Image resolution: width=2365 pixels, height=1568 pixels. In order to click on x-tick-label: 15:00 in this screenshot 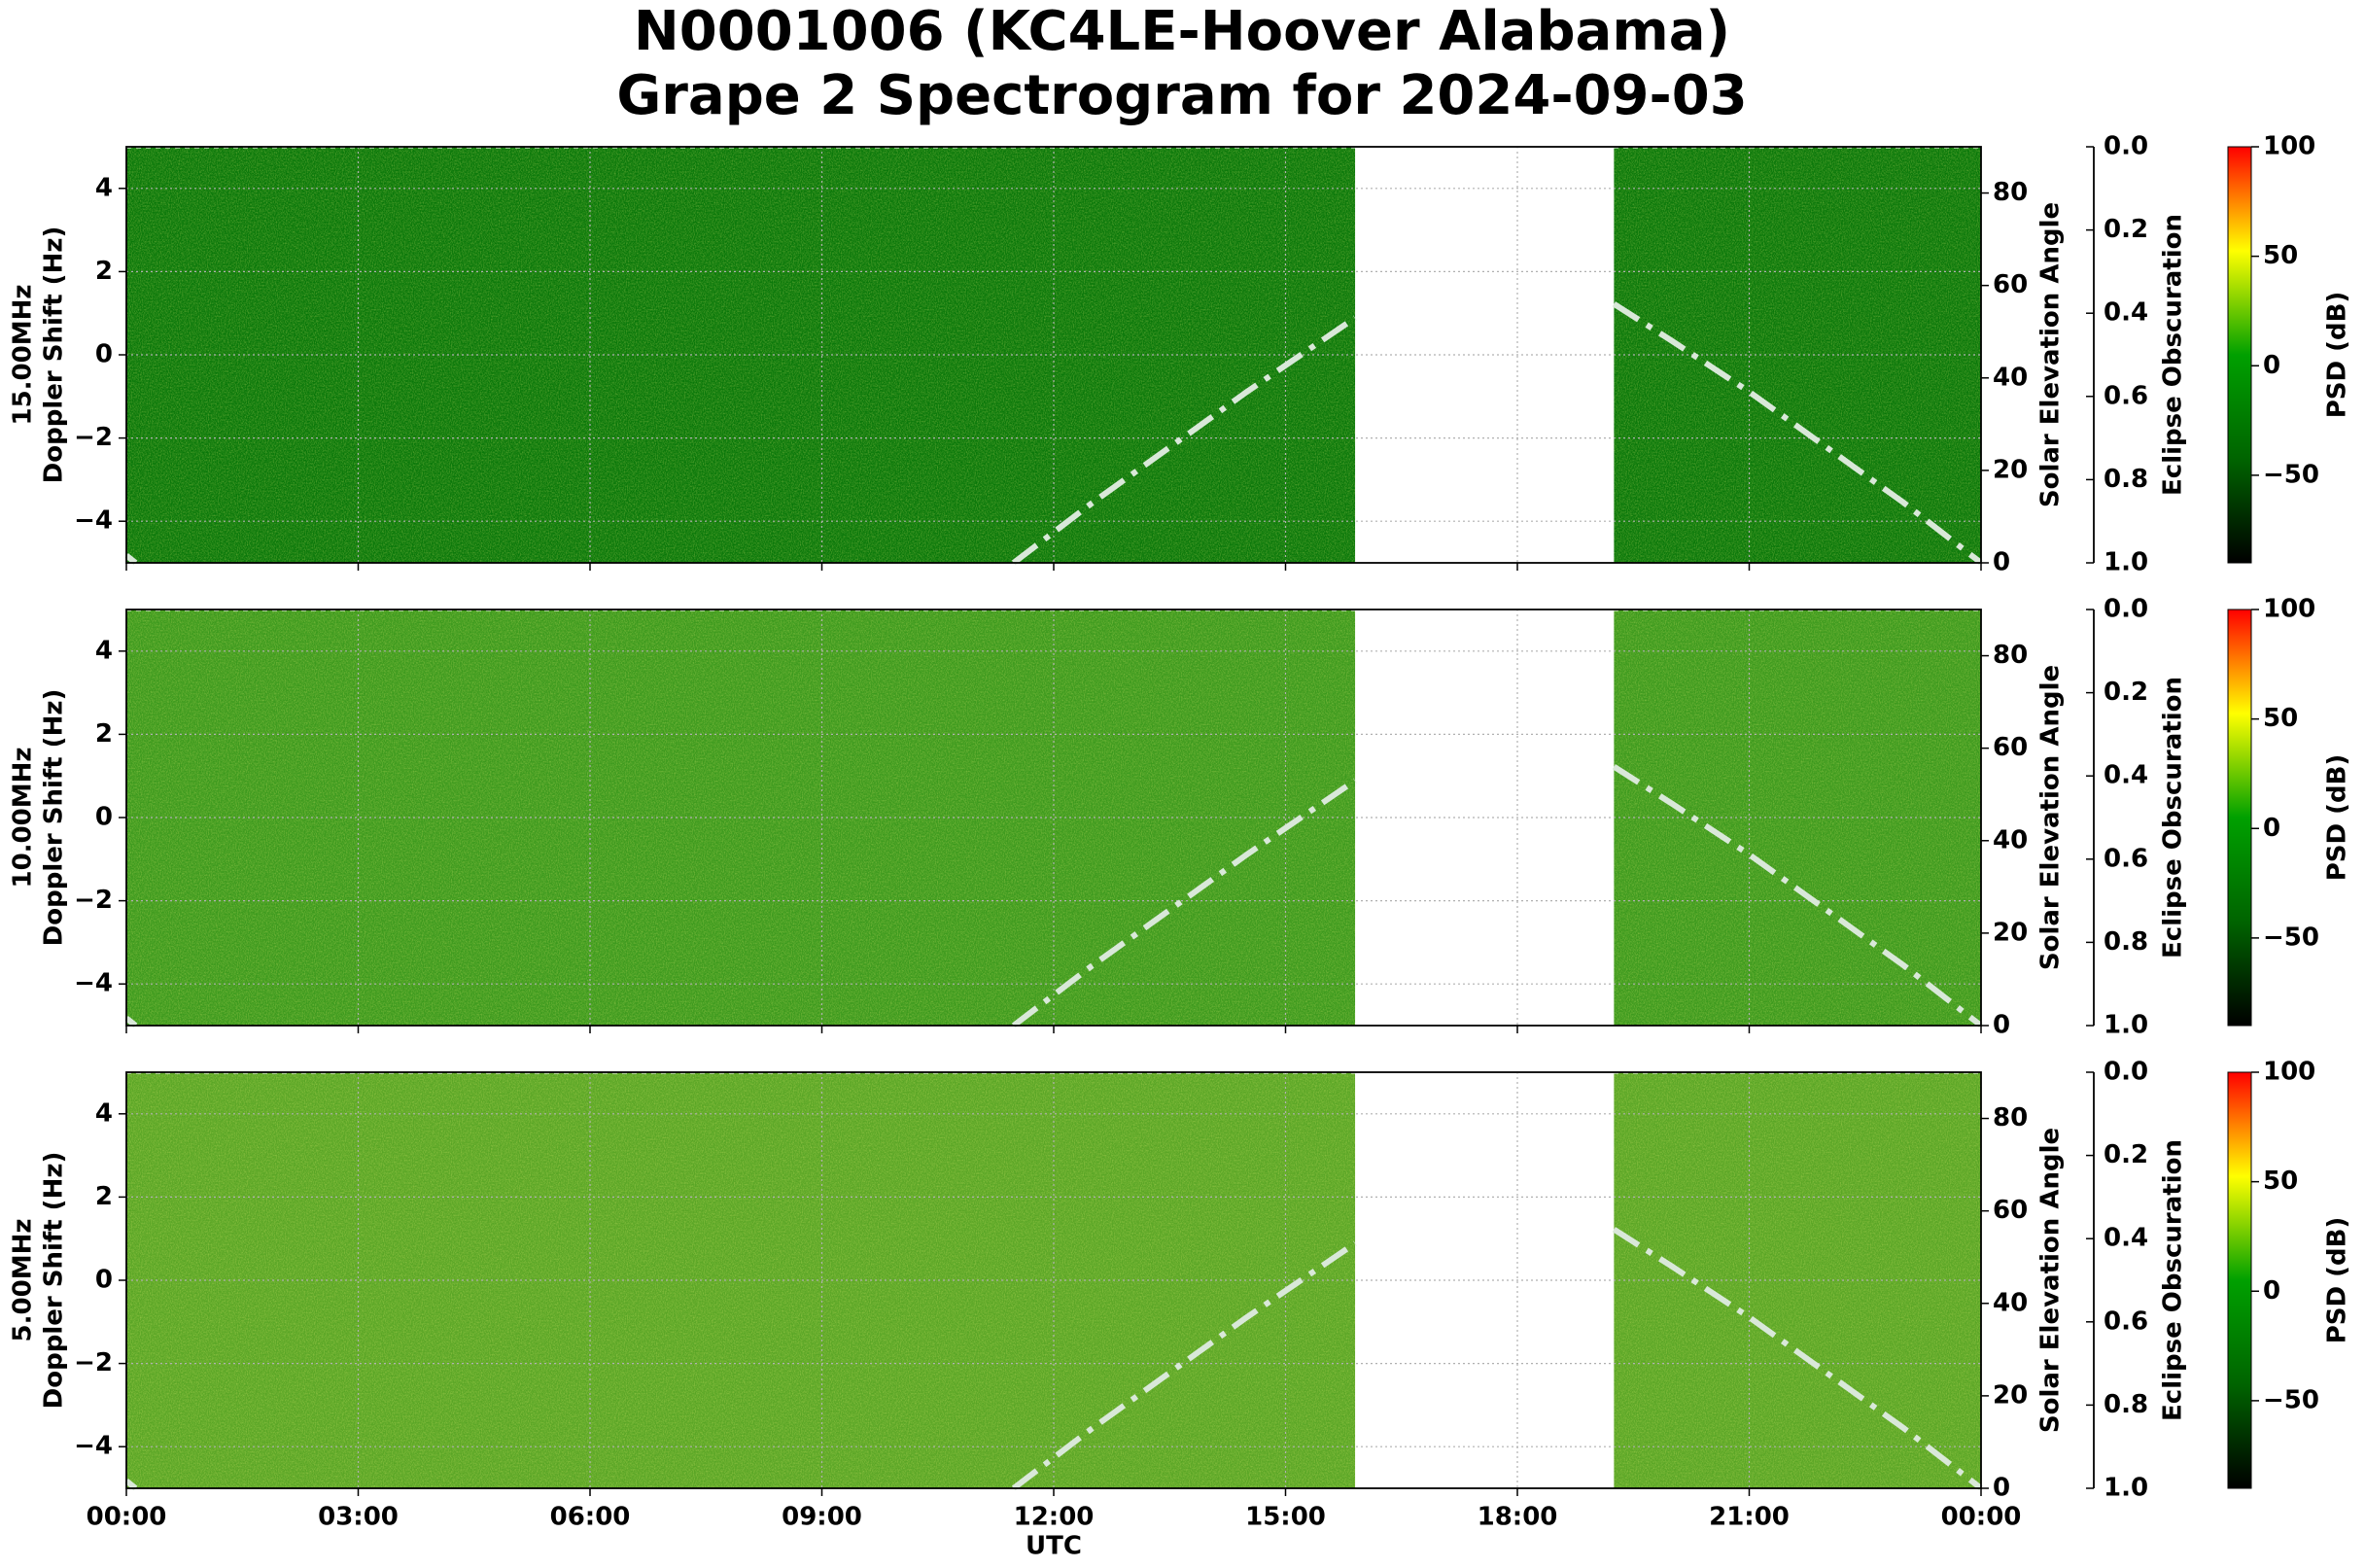, I will do `click(1285, 1517)`.